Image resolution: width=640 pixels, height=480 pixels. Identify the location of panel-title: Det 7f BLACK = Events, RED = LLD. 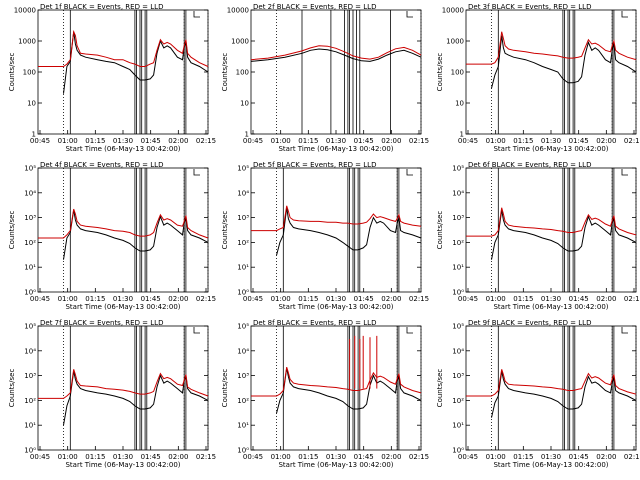
(101, 323).